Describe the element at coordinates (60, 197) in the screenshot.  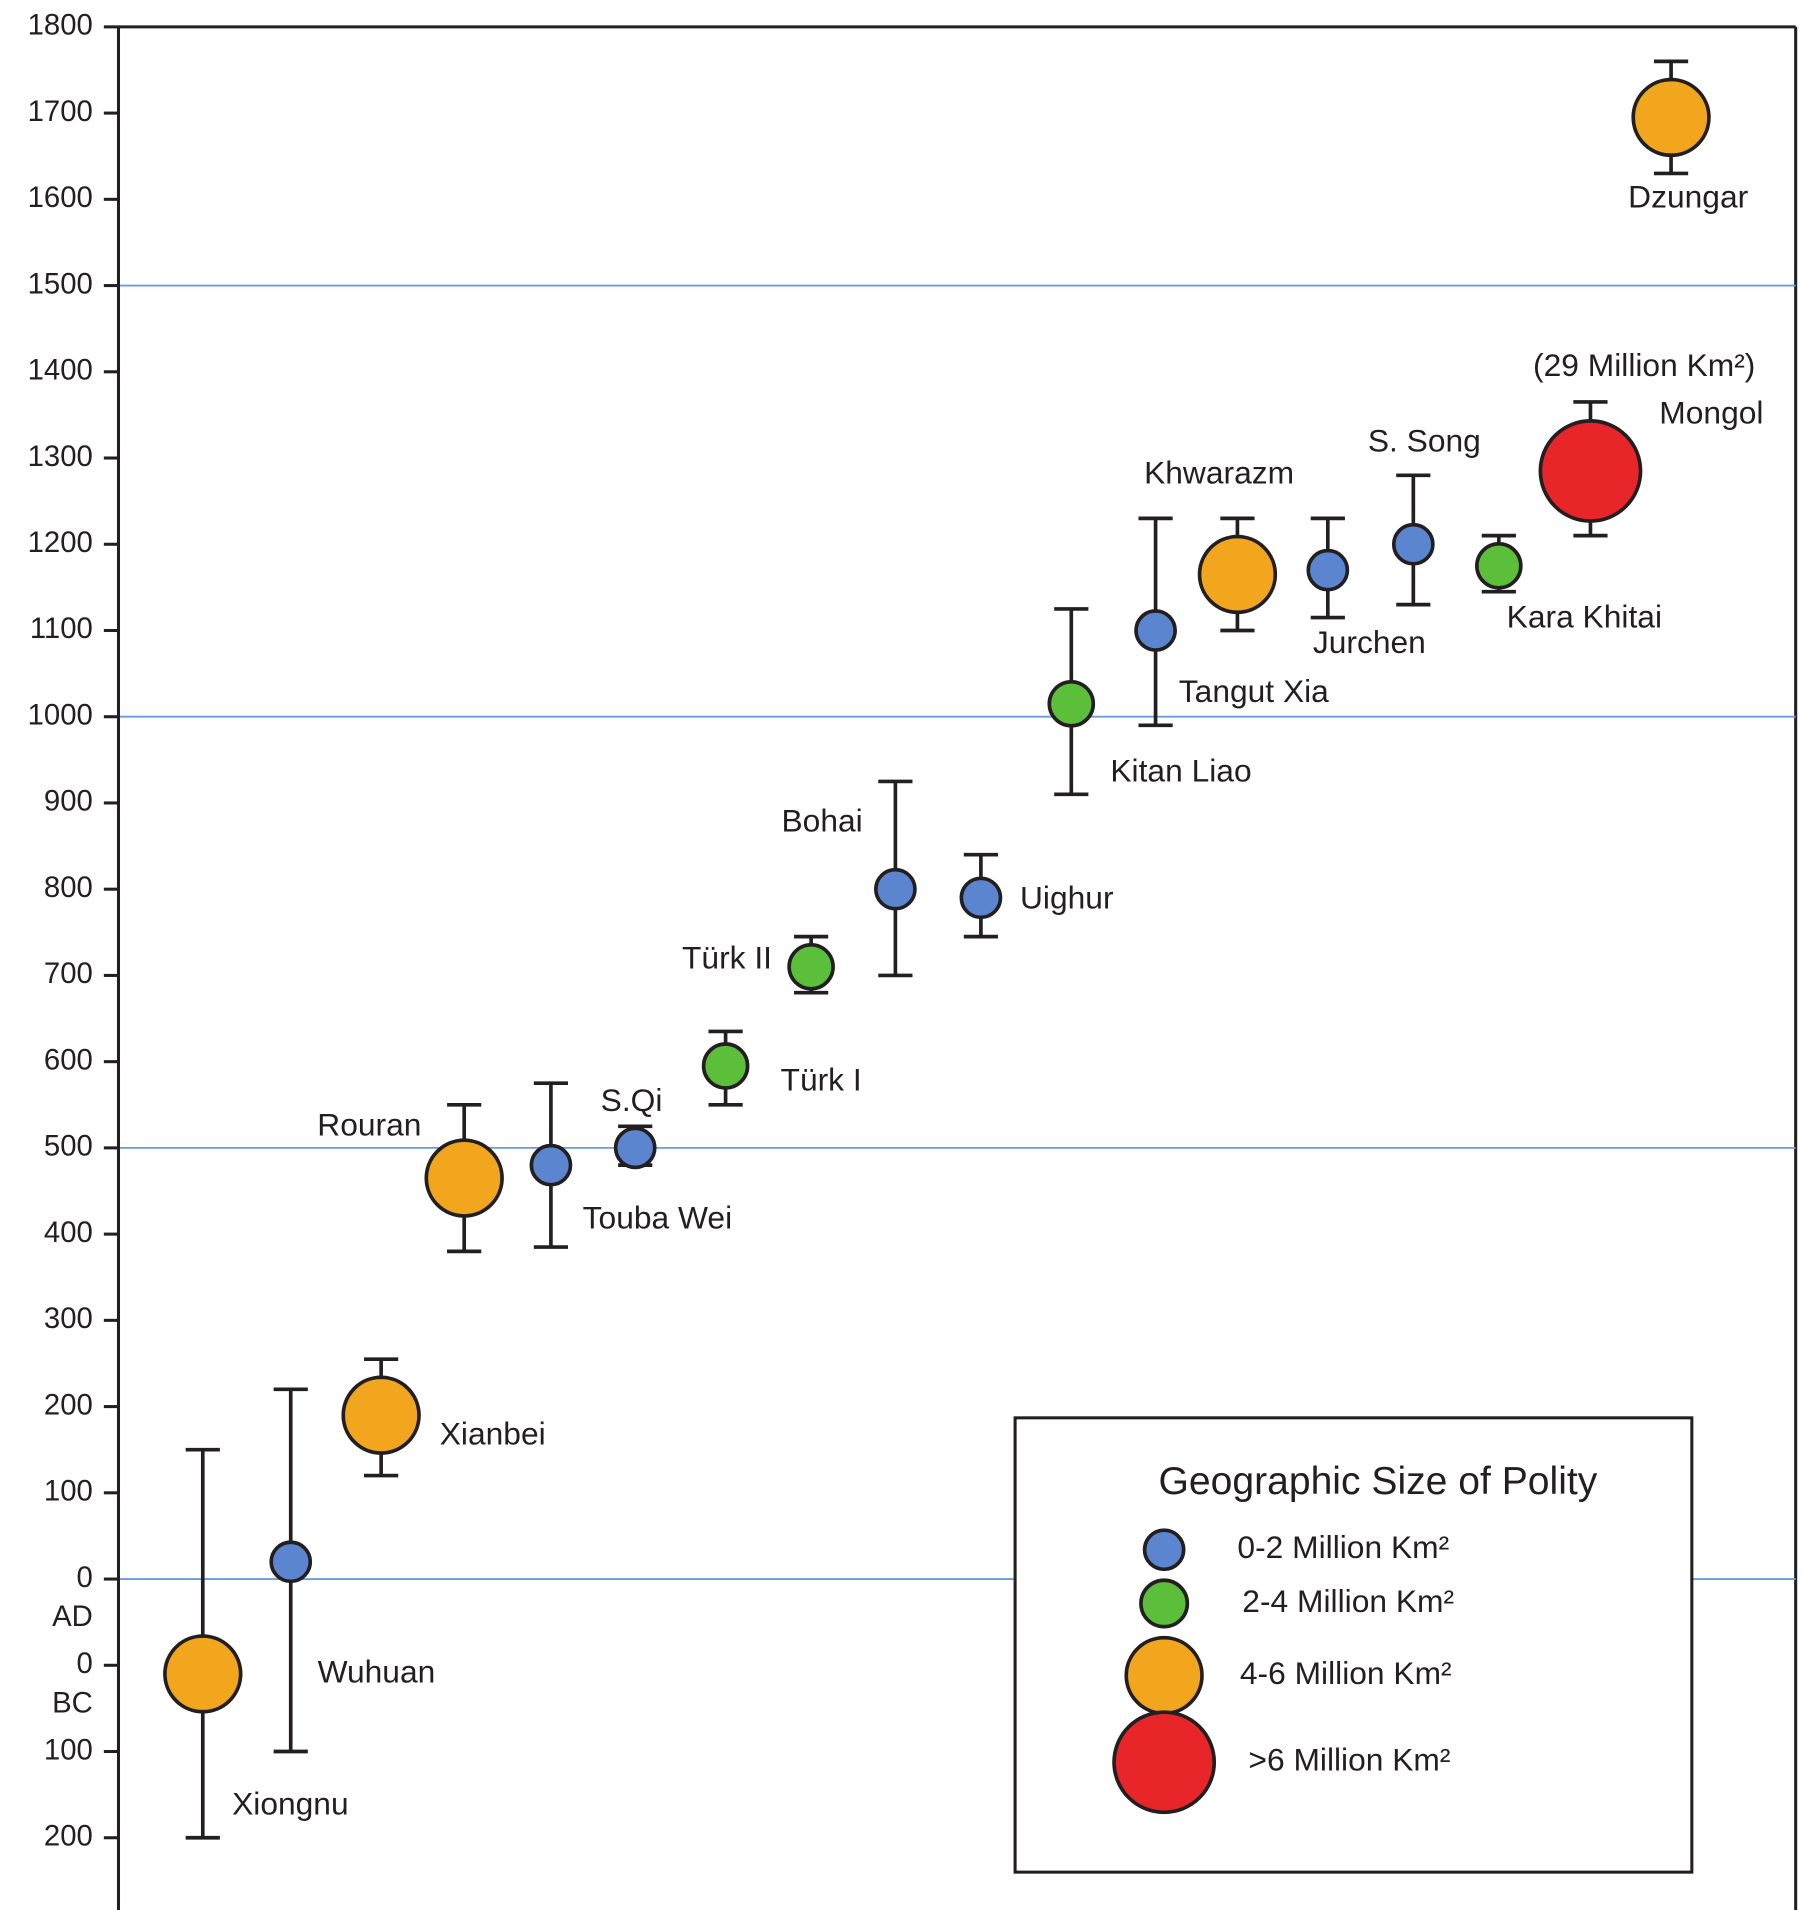
I see `y-tick-label: 1600` at that location.